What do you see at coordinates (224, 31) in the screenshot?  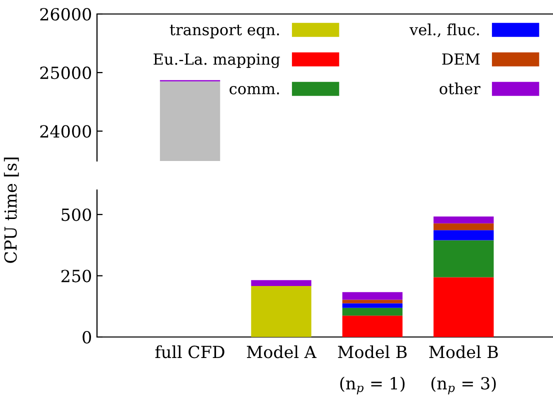 I see `legend-label: transport eqn.` at bounding box center [224, 31].